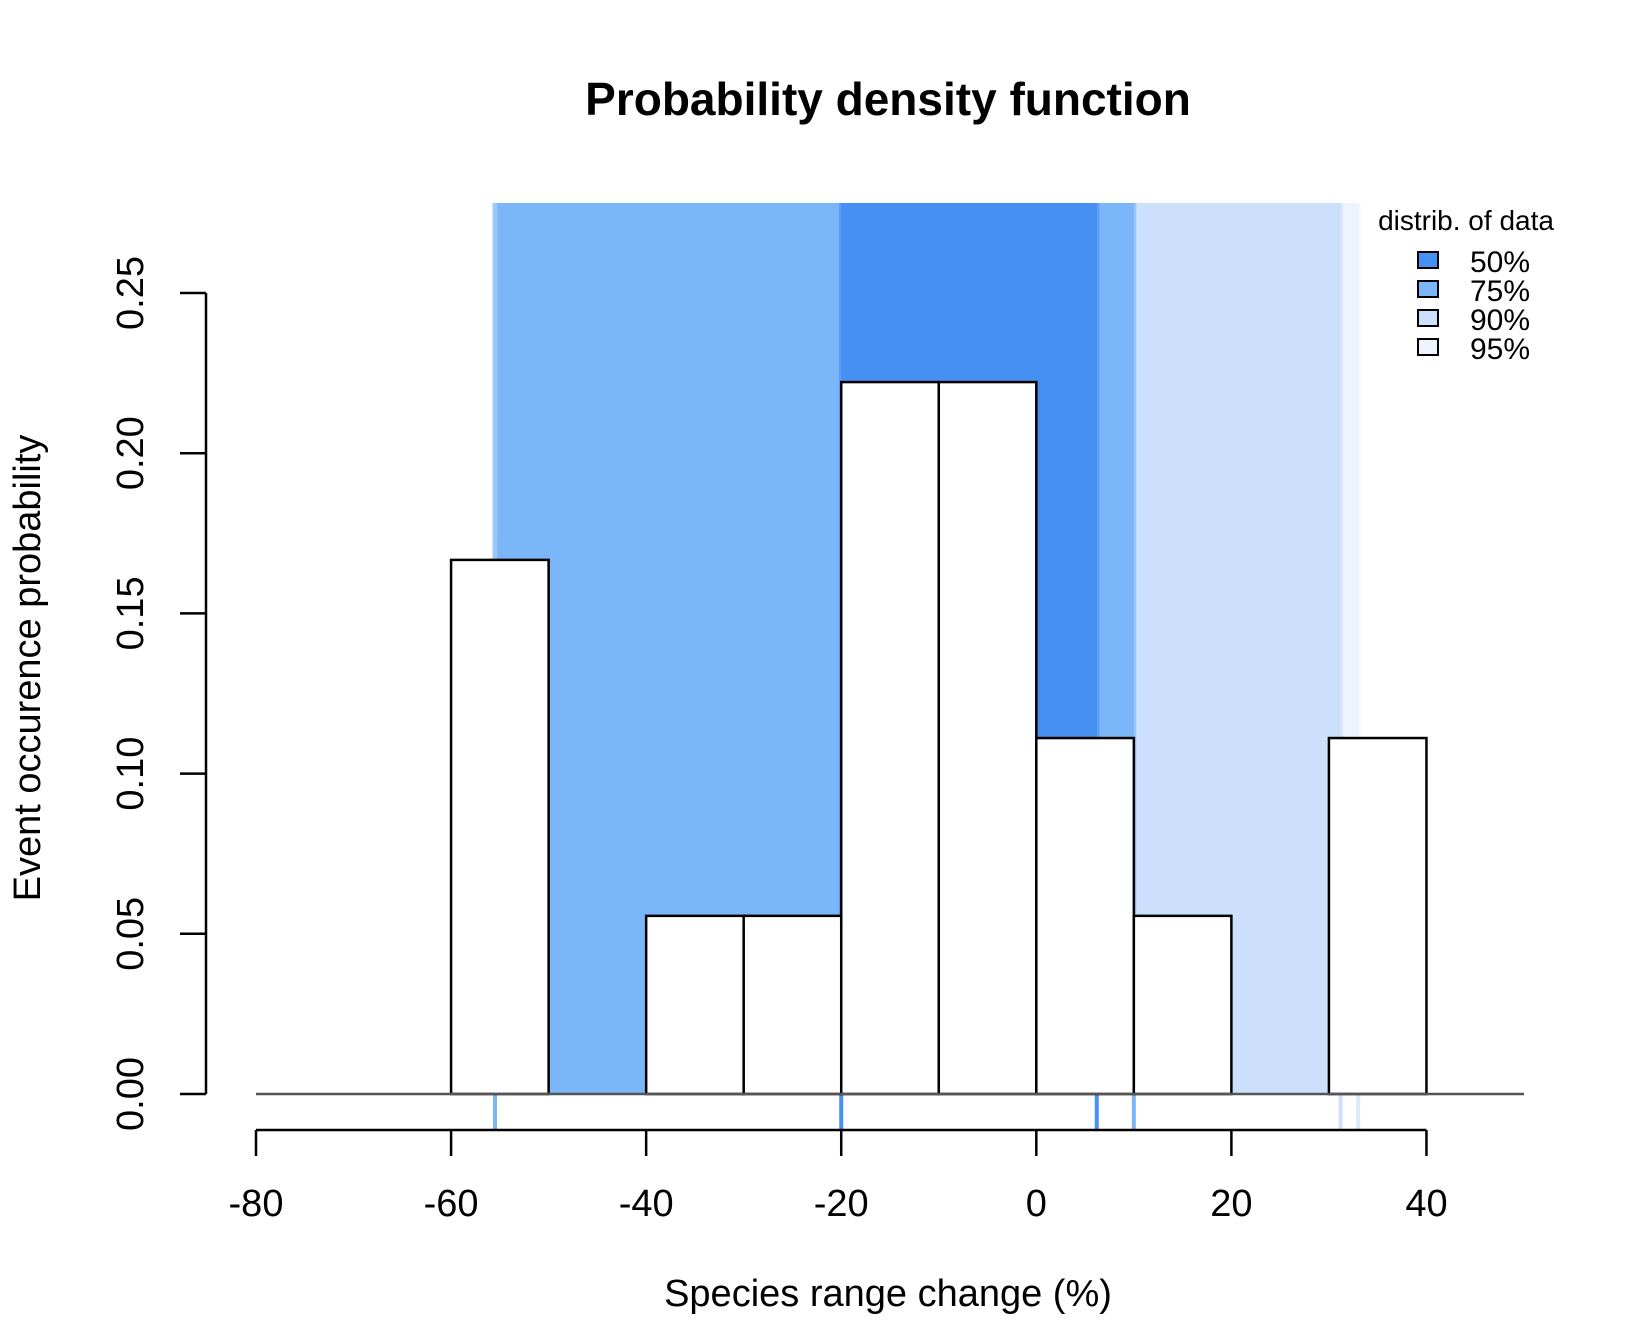  Describe the element at coordinates (131, 613) in the screenshot. I see `y-tick-label: 0.15` at that location.